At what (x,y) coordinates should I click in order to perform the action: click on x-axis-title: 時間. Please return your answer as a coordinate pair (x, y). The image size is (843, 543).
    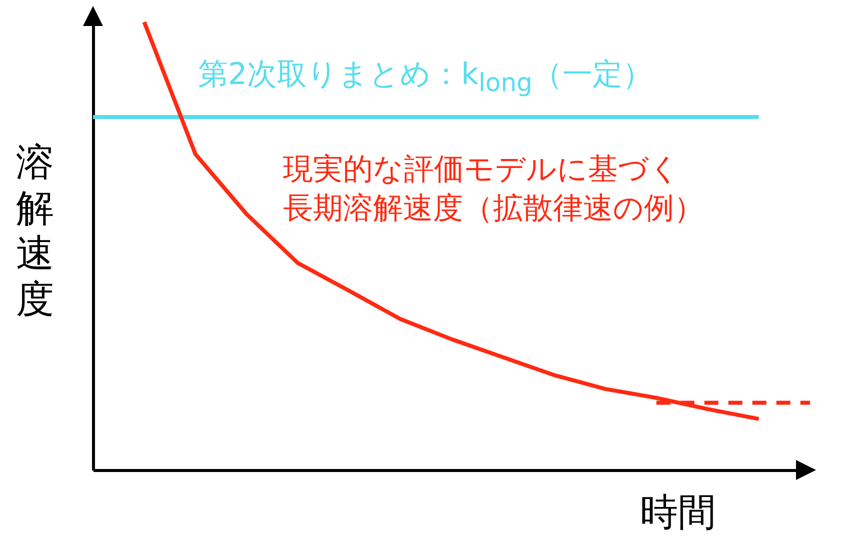
    Looking at the image, I should click on (678, 512).